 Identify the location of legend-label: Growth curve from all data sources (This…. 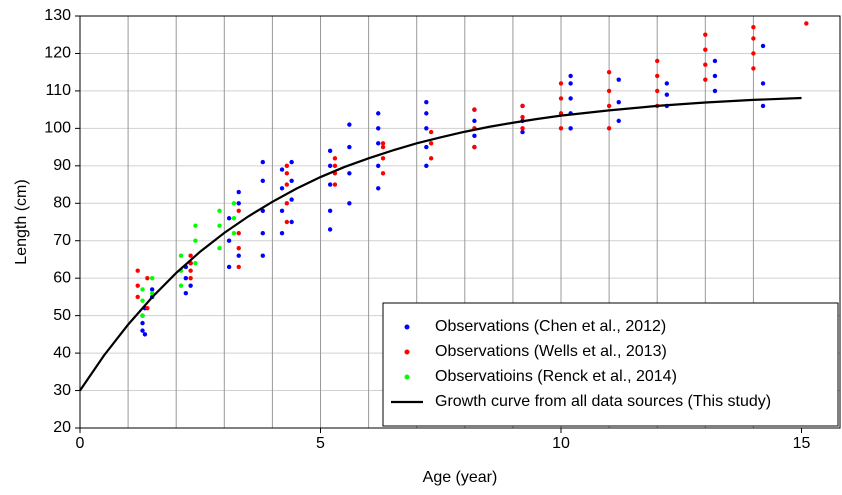
(603, 401).